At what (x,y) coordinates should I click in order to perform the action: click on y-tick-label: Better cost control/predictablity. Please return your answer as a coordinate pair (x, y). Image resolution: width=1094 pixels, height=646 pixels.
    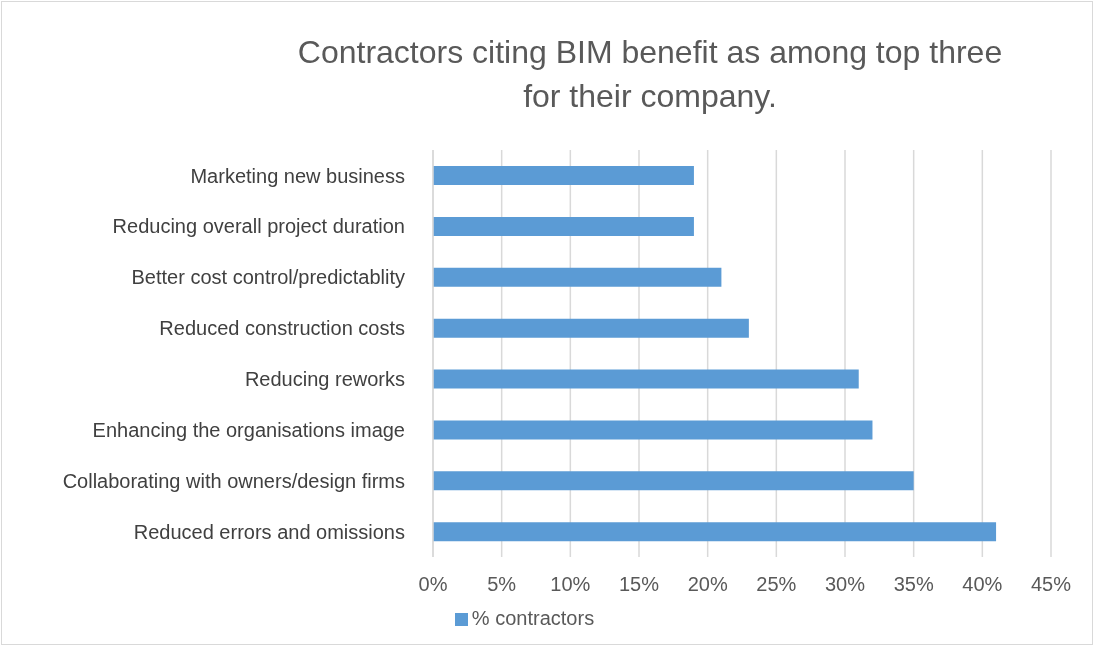
    Looking at the image, I should click on (268, 277).